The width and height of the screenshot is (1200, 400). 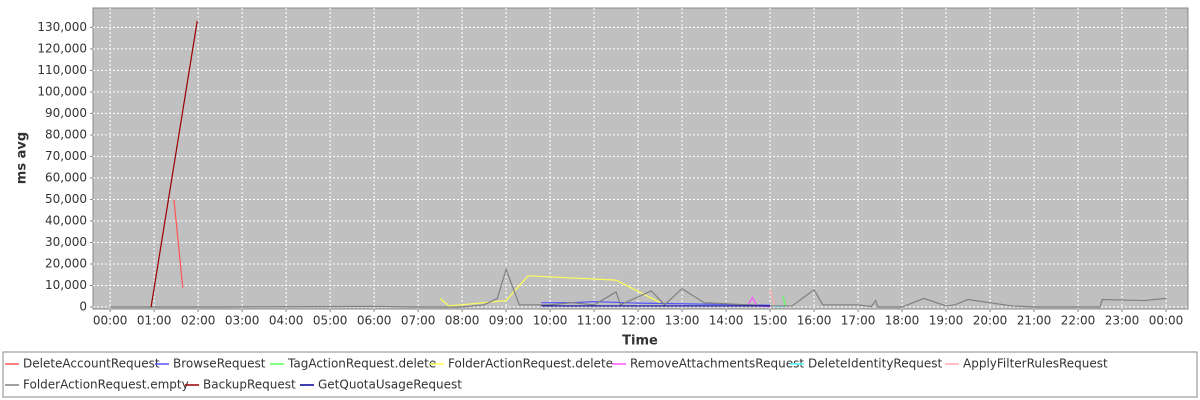 I want to click on x-tick-label: 01:00, so click(x=154, y=321).